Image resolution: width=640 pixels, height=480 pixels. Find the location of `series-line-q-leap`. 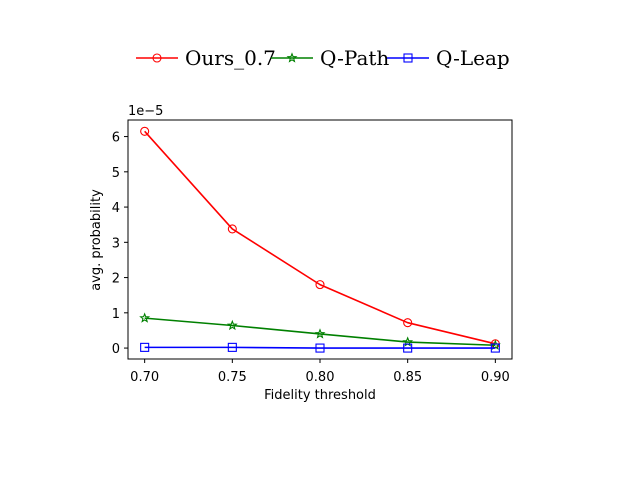

series-line-q-leap is located at coordinates (320, 347).